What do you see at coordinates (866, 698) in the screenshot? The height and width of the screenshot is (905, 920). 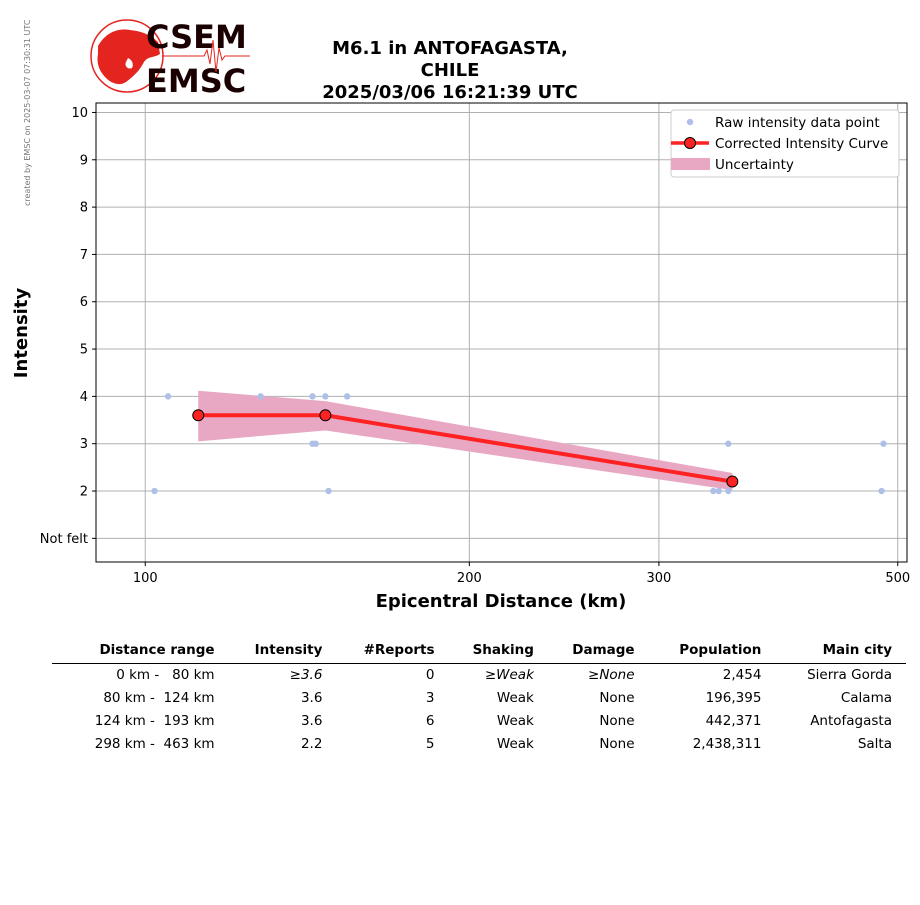 I see `table-cell: Calama` at bounding box center [866, 698].